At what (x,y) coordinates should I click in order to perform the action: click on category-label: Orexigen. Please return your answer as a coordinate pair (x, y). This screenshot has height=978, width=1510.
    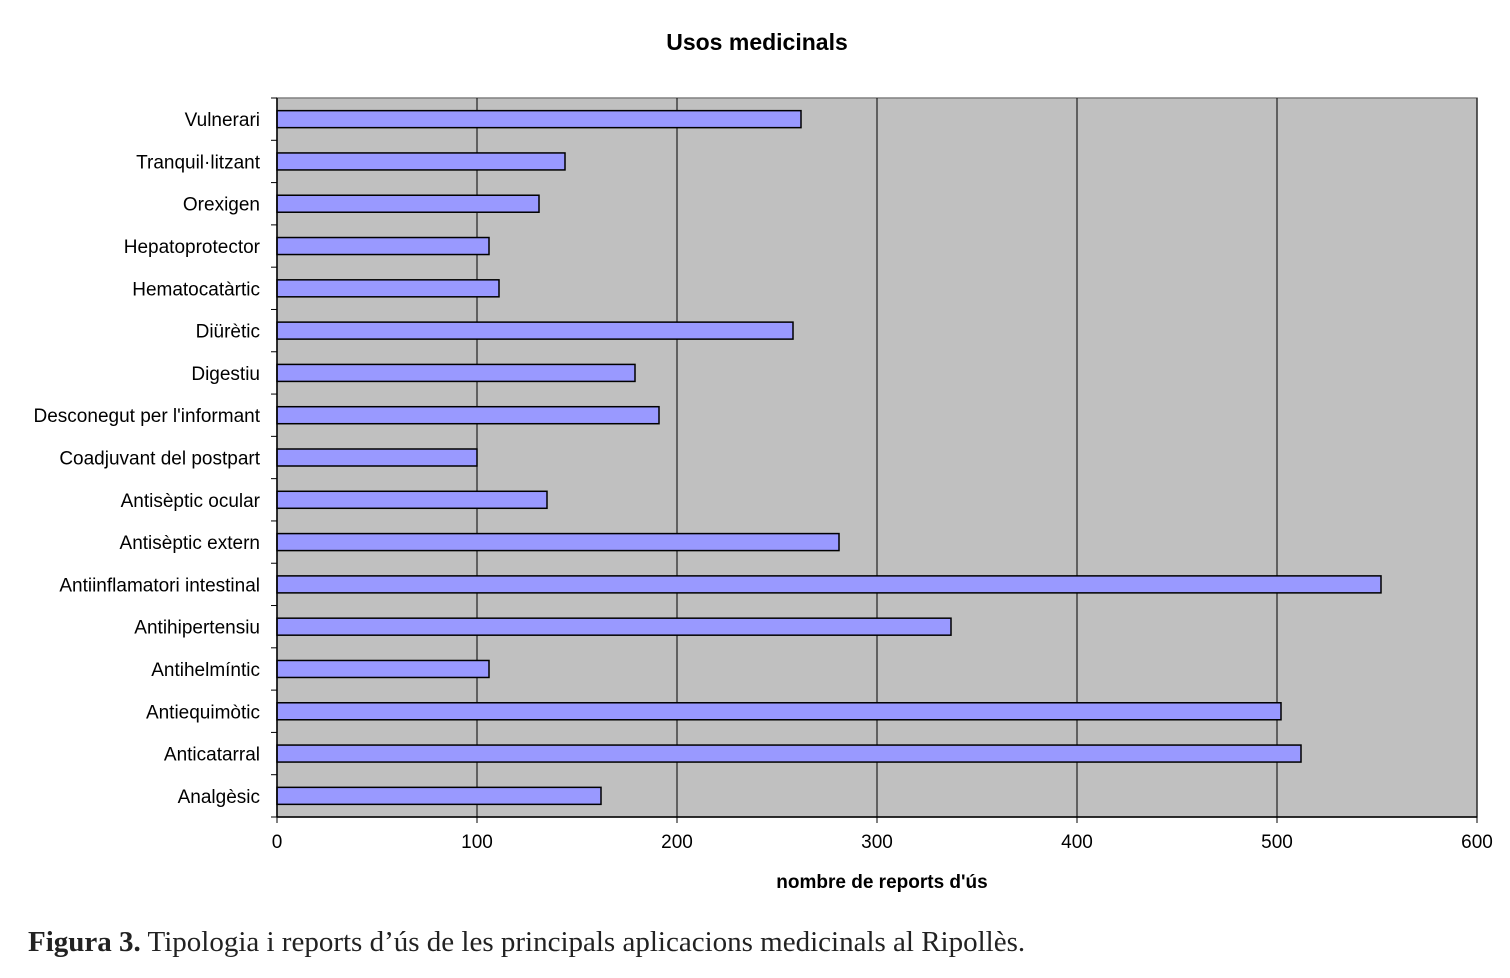
    Looking at the image, I should click on (221, 205).